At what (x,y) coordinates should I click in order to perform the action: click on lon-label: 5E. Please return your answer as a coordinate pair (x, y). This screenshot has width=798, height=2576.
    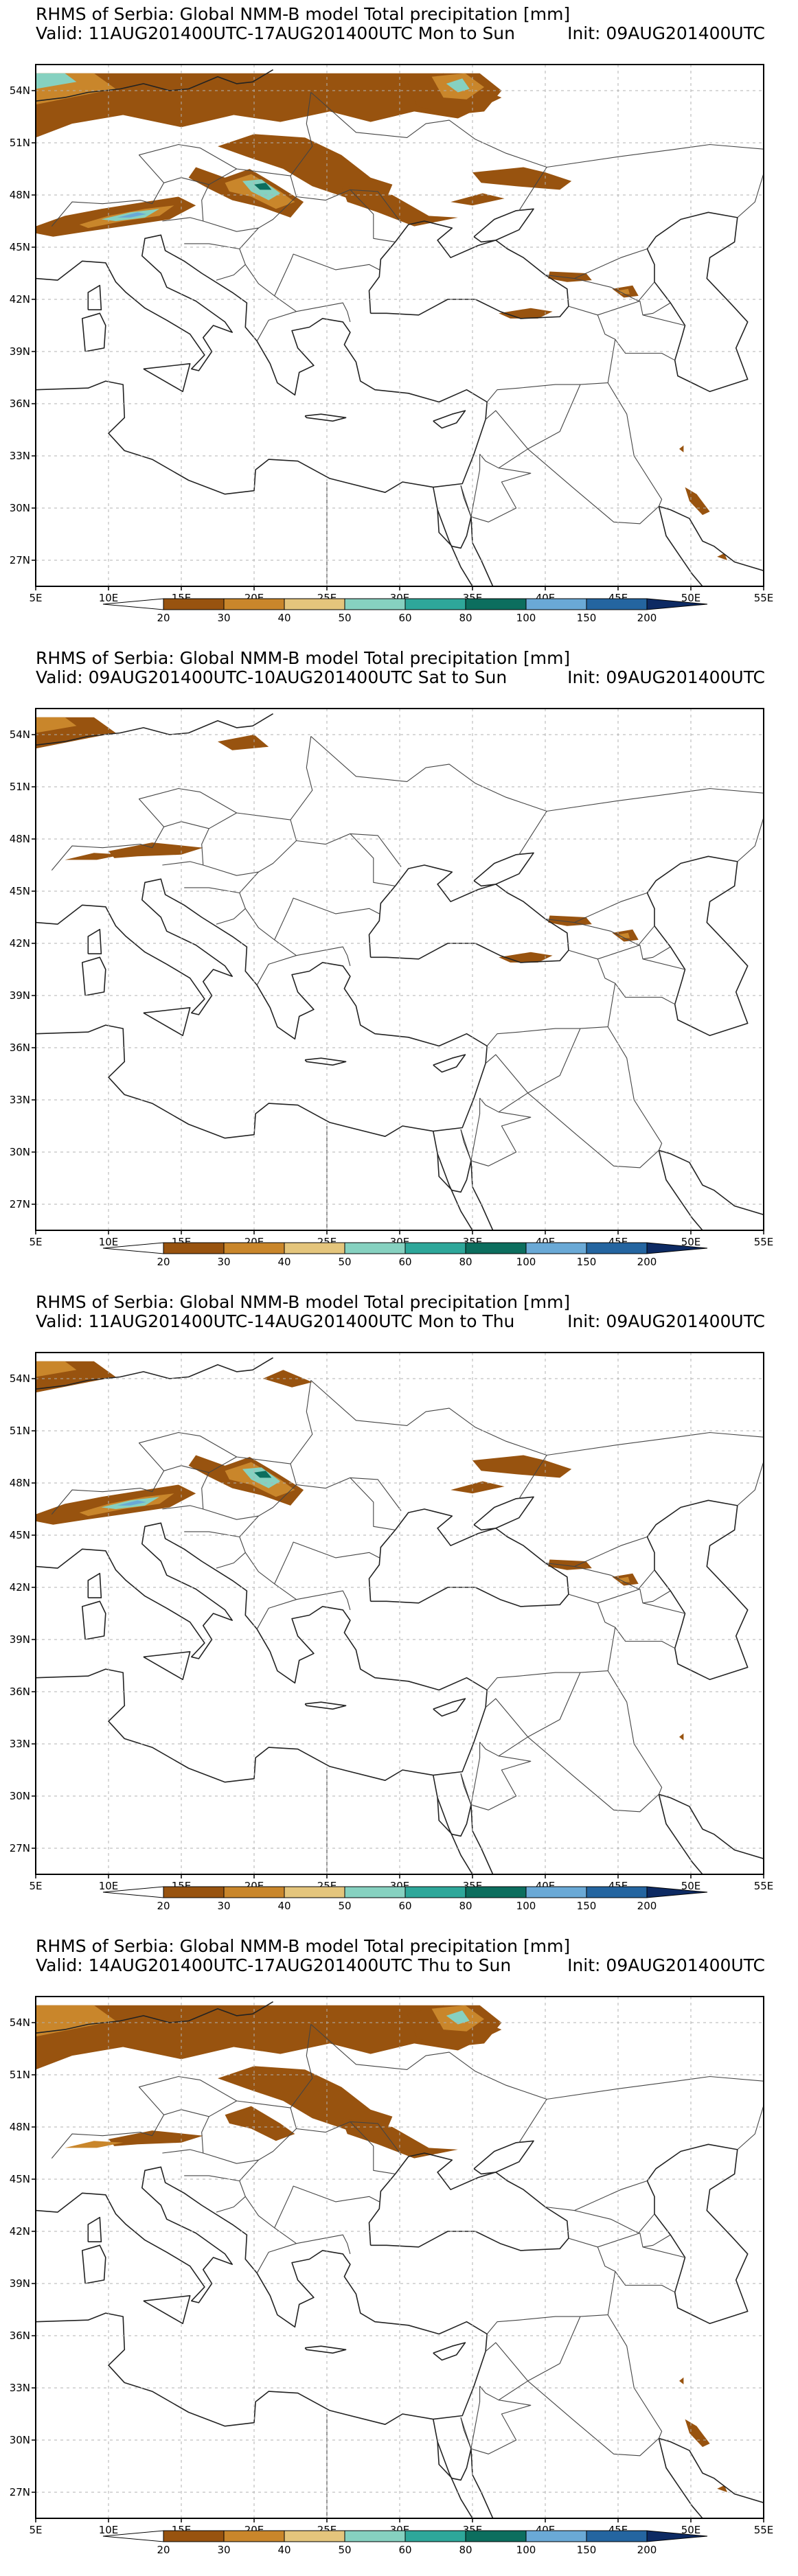
    Looking at the image, I should click on (35, 1886).